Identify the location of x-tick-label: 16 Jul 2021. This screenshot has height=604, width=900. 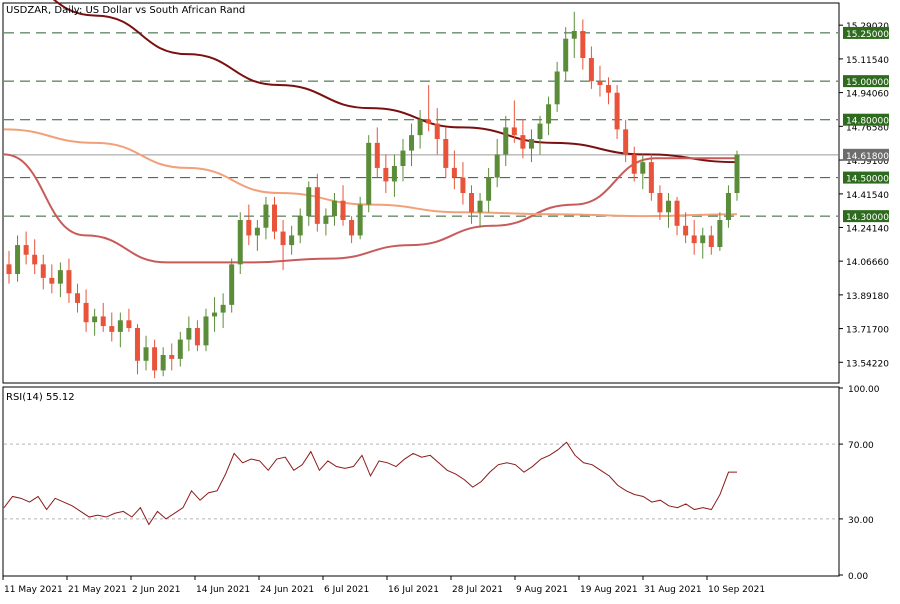
(413, 590).